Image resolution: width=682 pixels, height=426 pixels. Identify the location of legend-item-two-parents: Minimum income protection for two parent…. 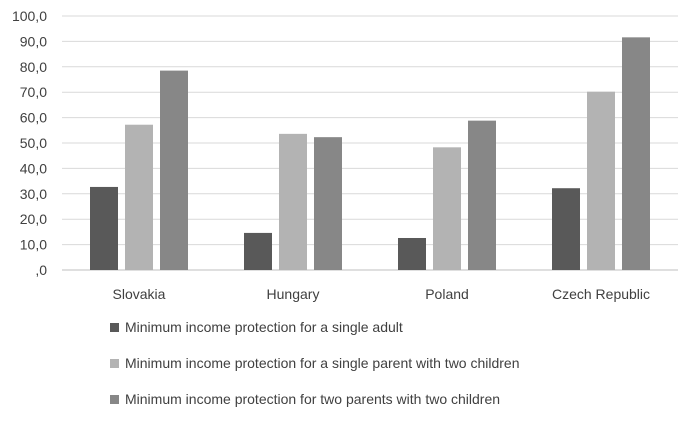
(315, 399).